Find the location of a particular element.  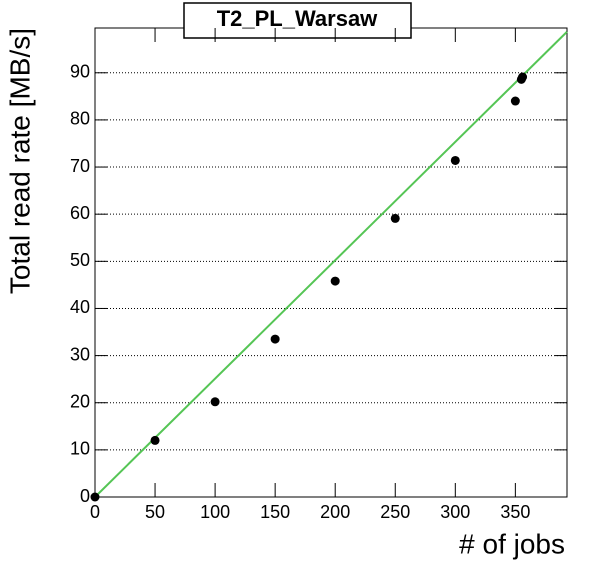

y-tick-label: 40 is located at coordinates (80, 307).